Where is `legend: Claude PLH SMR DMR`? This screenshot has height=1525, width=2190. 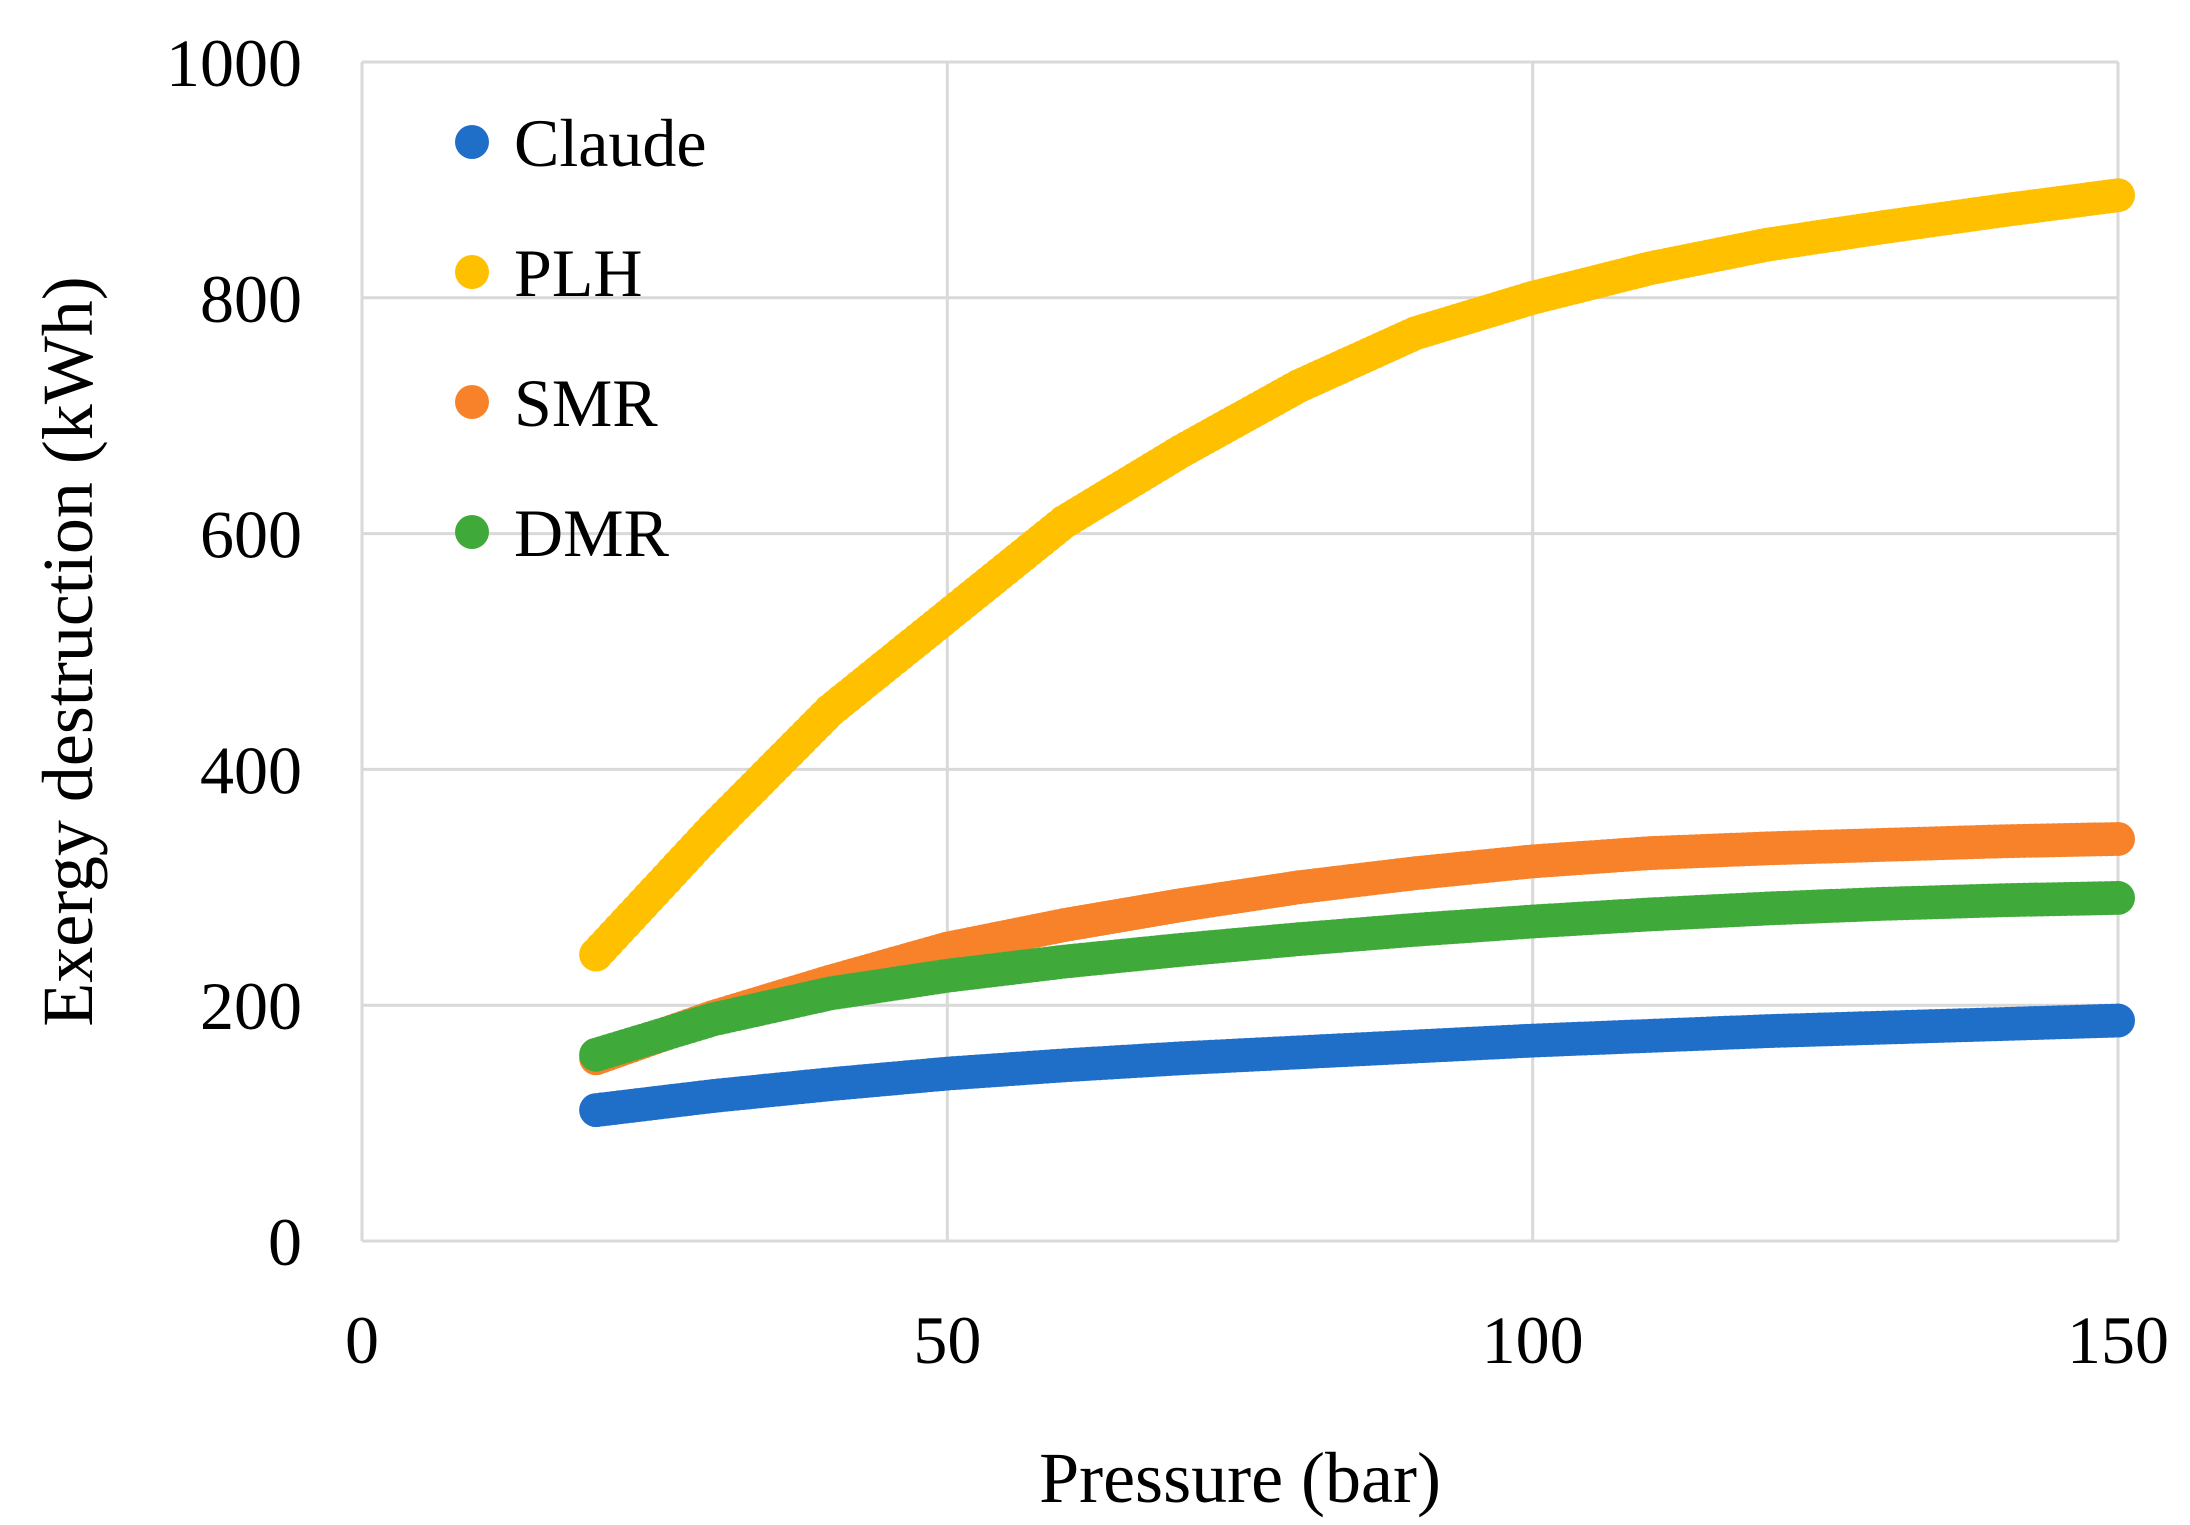
legend: Claude PLH SMR DMR is located at coordinates (581, 338).